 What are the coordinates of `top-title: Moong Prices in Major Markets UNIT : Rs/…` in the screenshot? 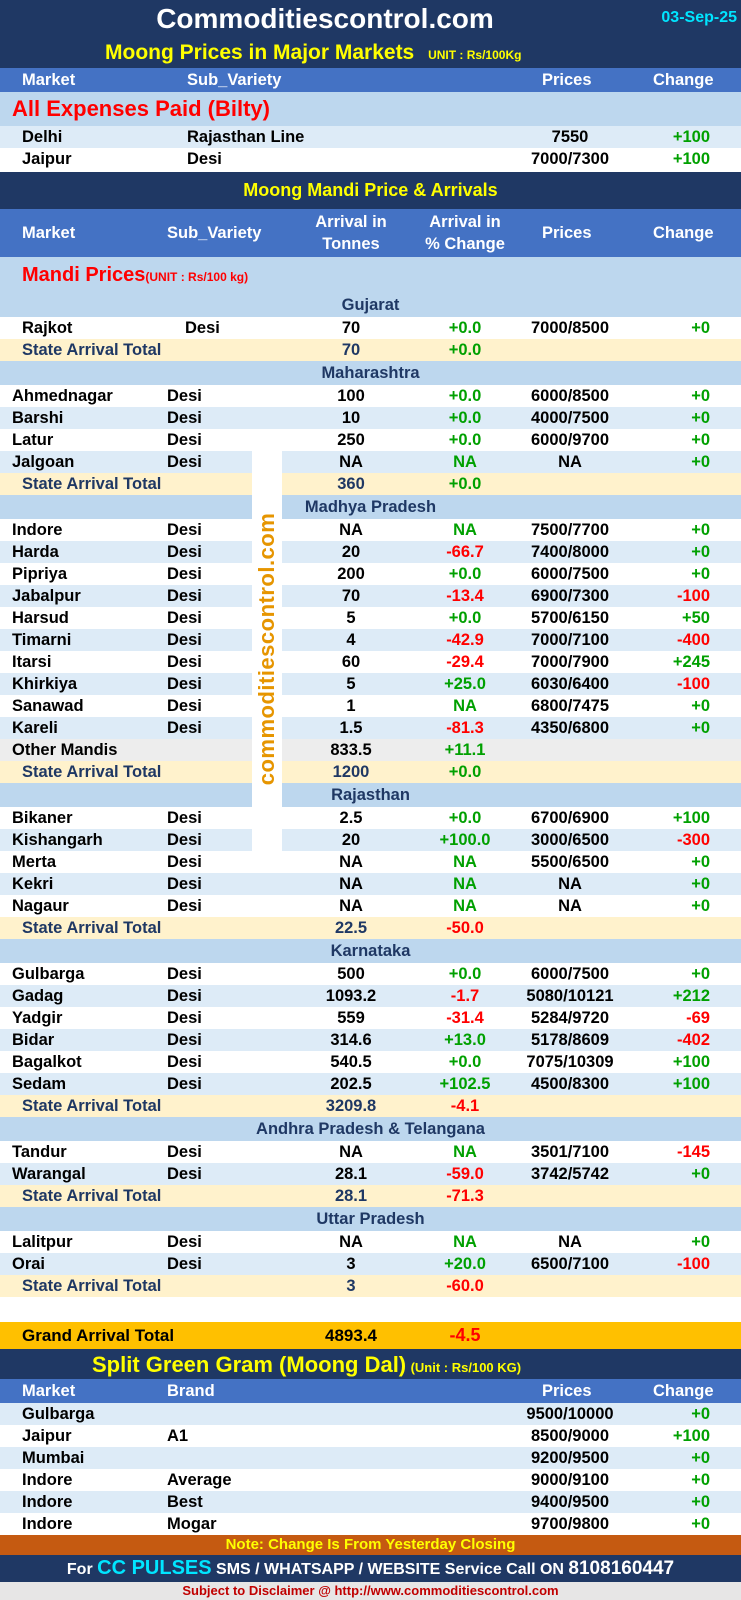 It's located at (313, 52).